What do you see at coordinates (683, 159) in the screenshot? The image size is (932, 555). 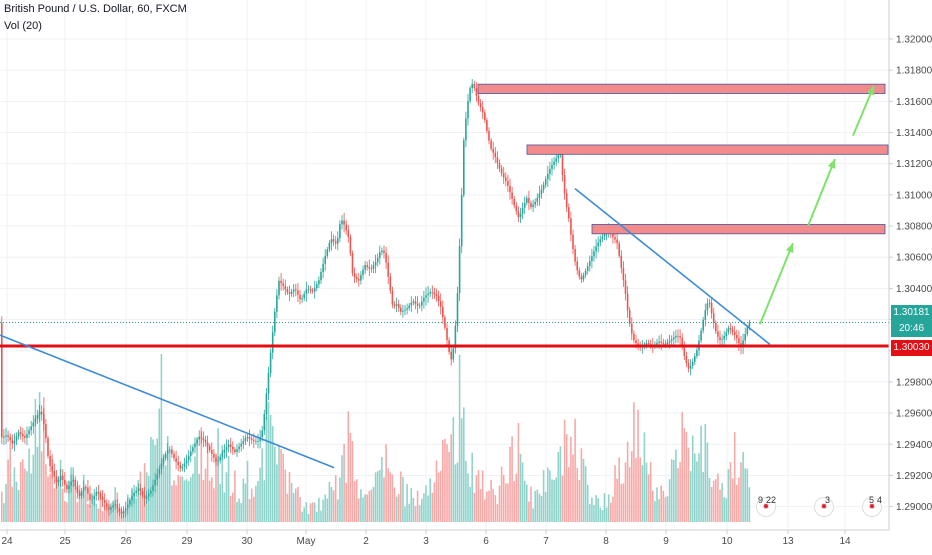 I see `resistance-zones` at bounding box center [683, 159].